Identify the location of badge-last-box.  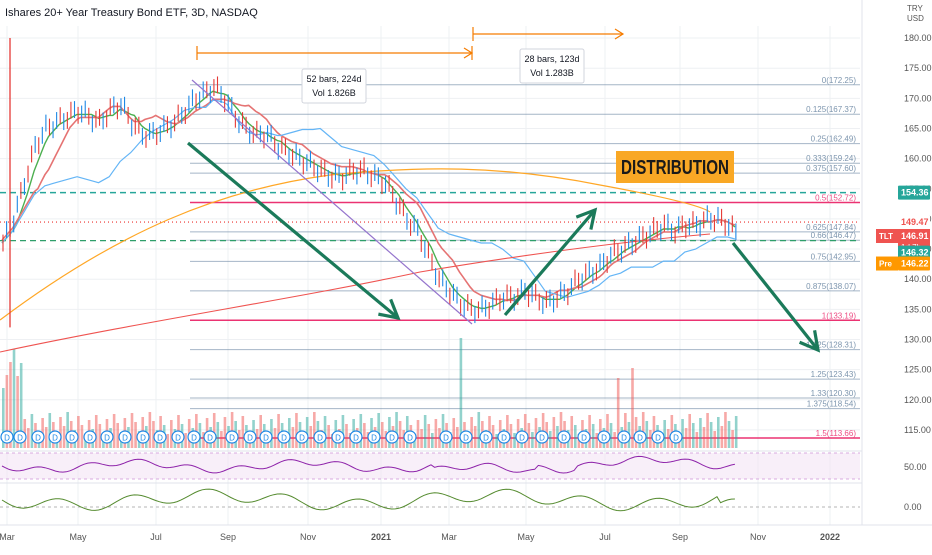
(914, 222).